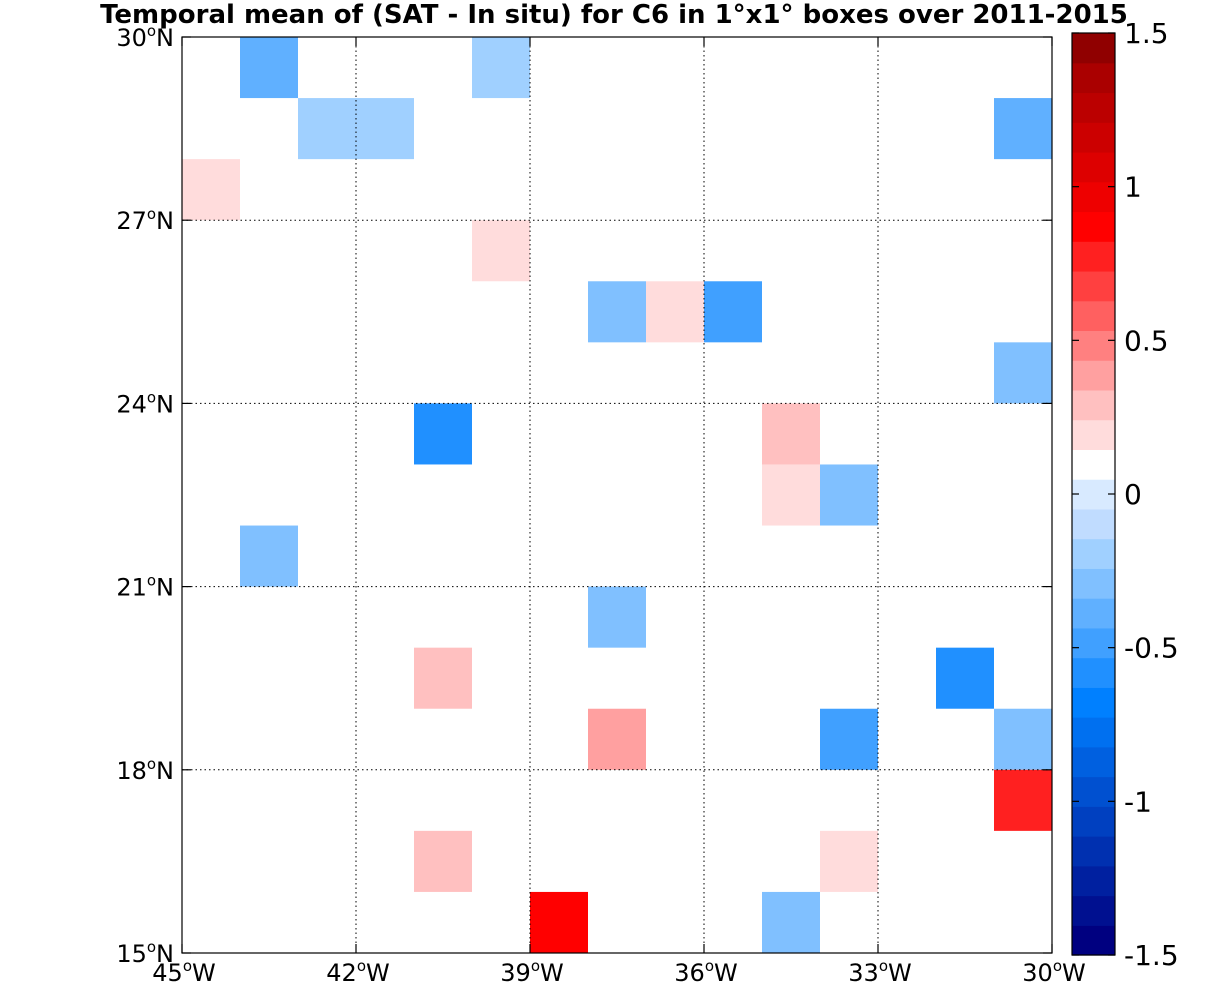  What do you see at coordinates (1133, 187) in the screenshot?
I see `colorbar-tick-label: 1` at bounding box center [1133, 187].